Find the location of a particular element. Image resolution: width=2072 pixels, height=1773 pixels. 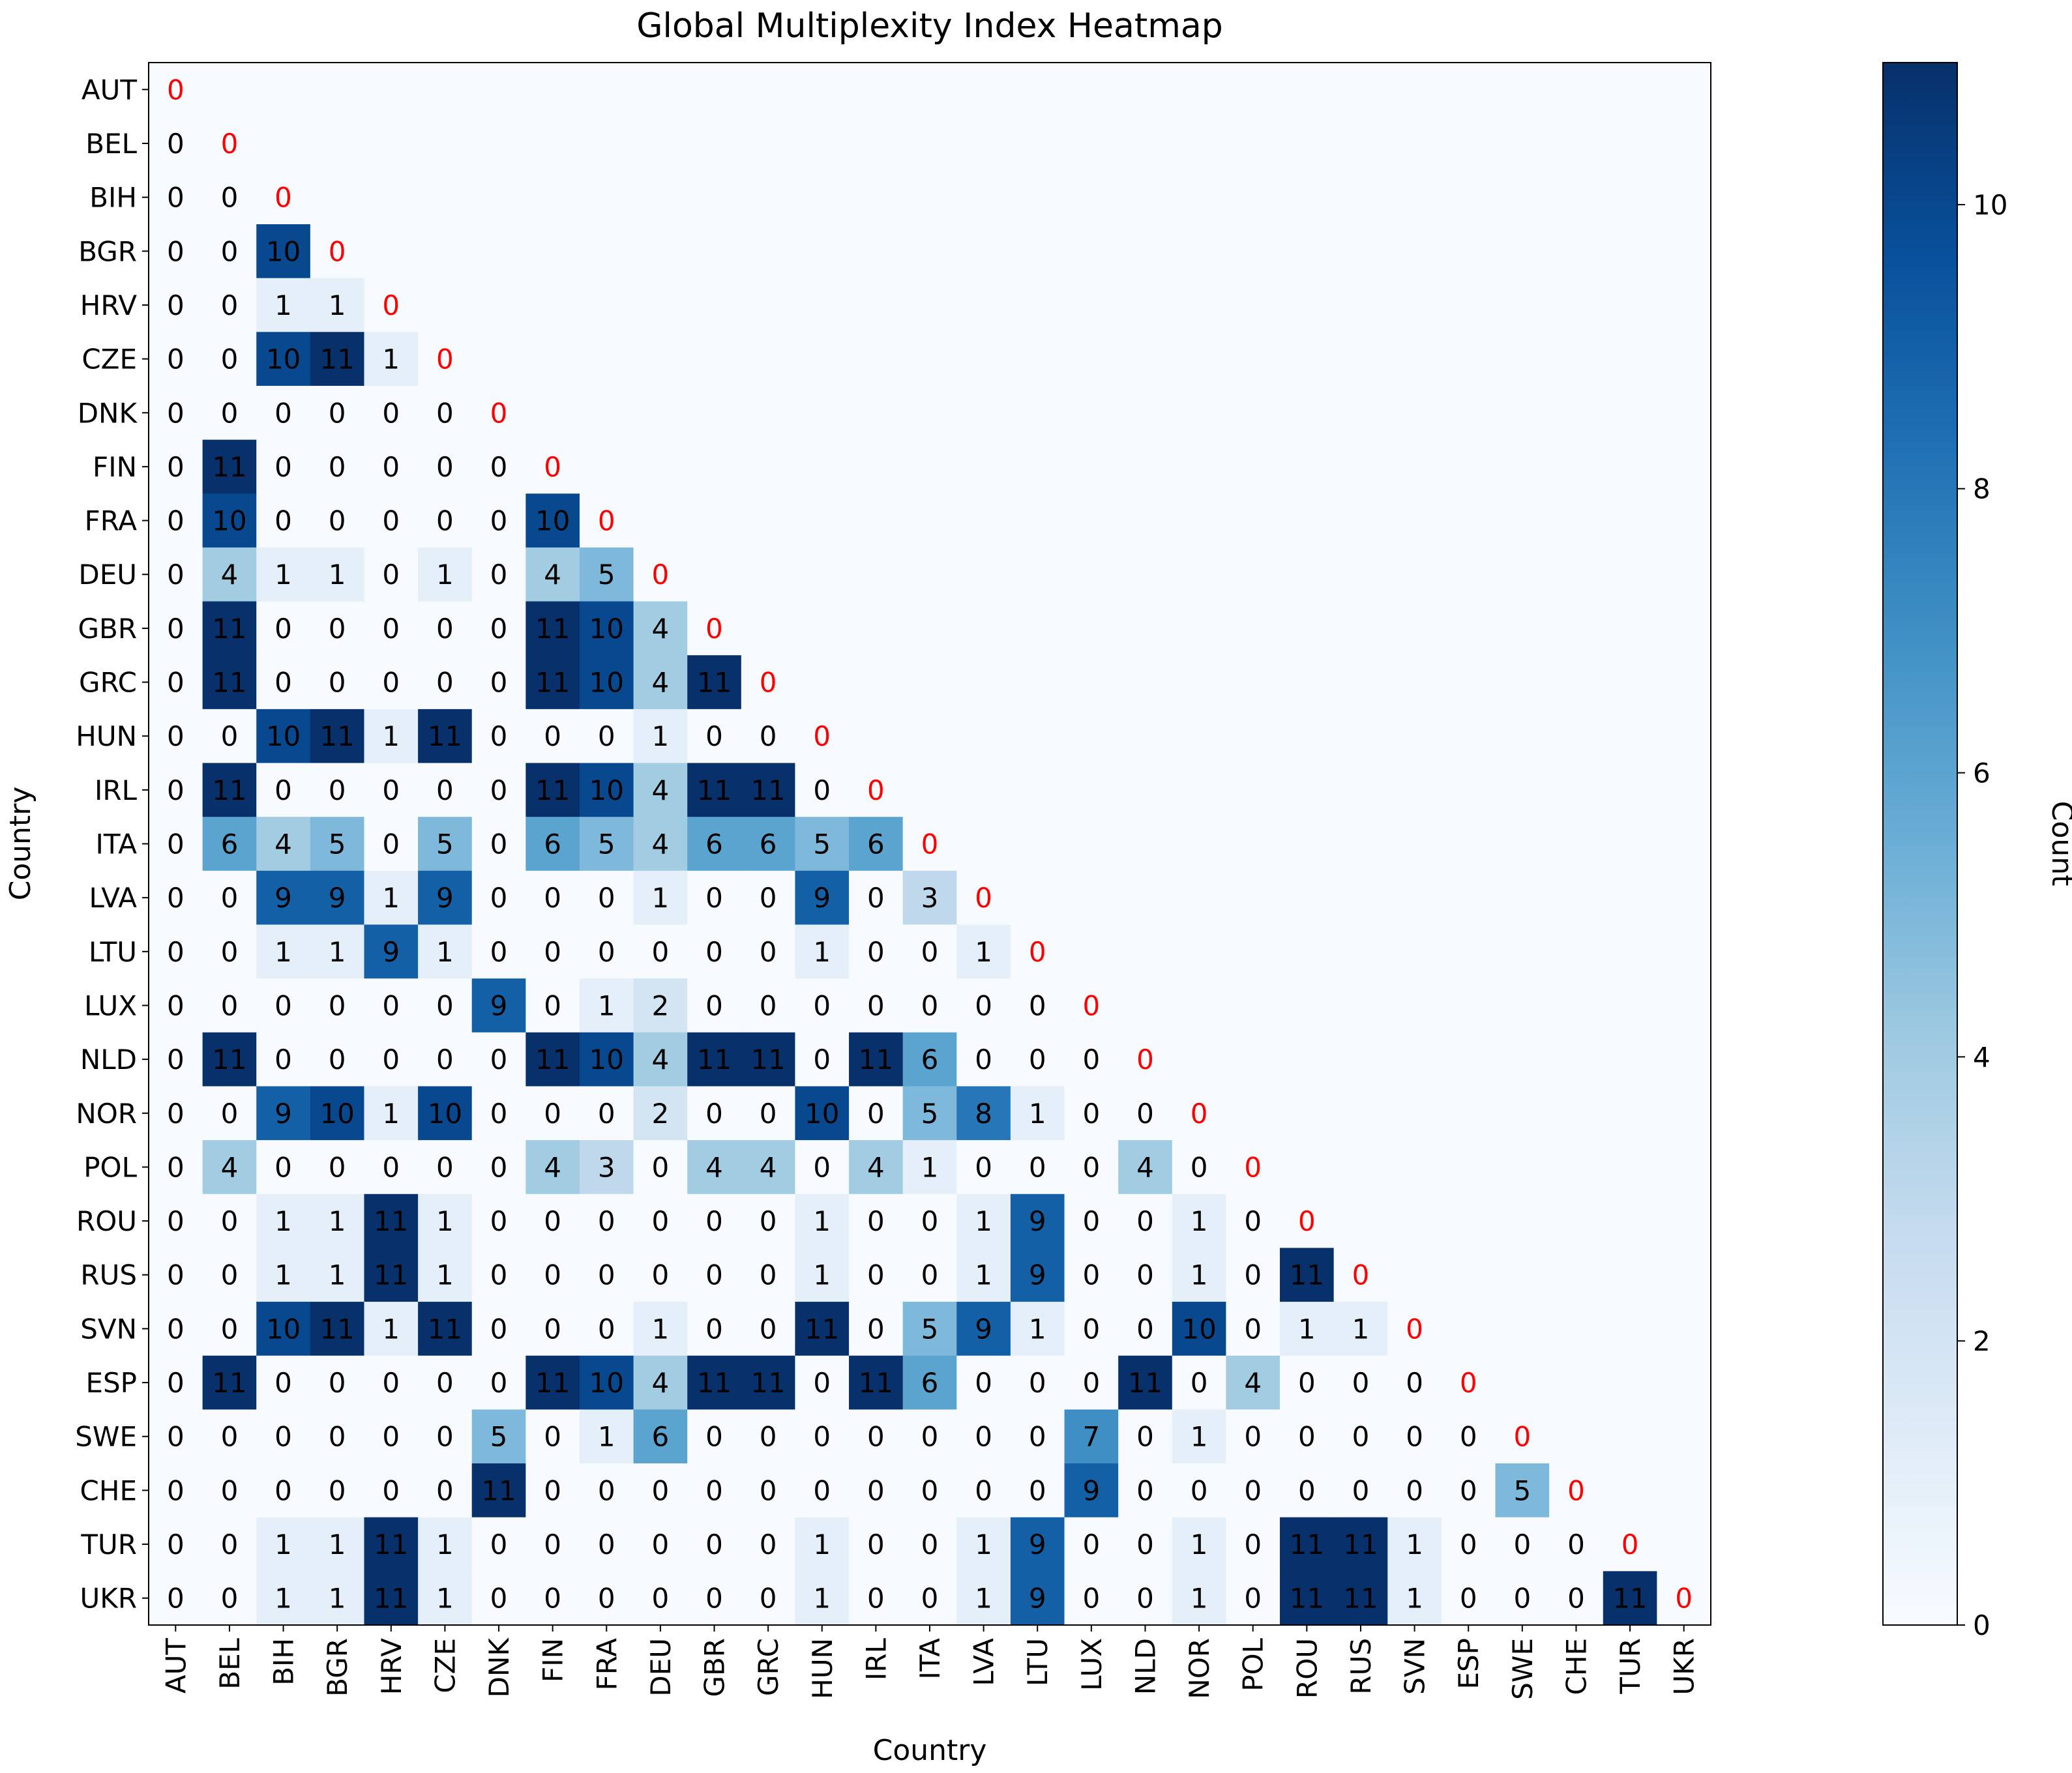

cell-value: 9 is located at coordinates (983, 1329).